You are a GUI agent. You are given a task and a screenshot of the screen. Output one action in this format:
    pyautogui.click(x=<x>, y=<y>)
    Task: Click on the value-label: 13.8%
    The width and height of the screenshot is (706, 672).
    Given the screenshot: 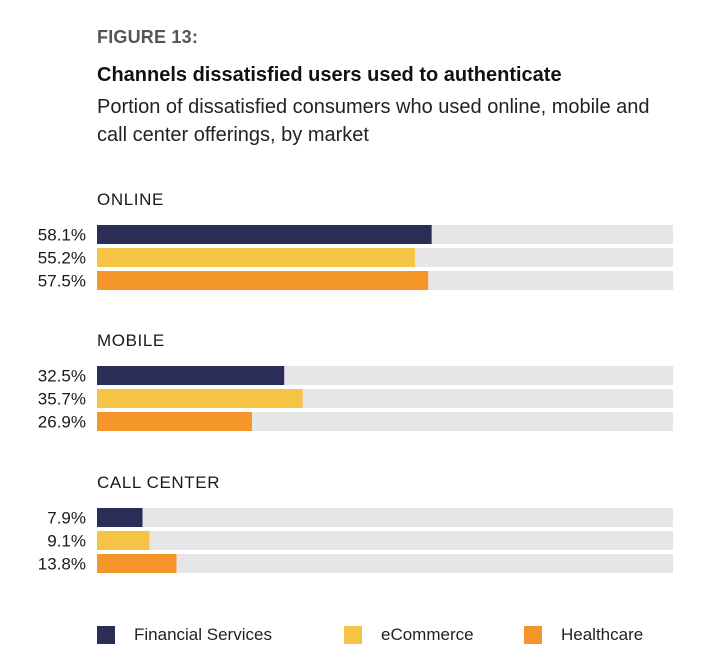 What is the action you would take?
    pyautogui.click(x=62, y=564)
    